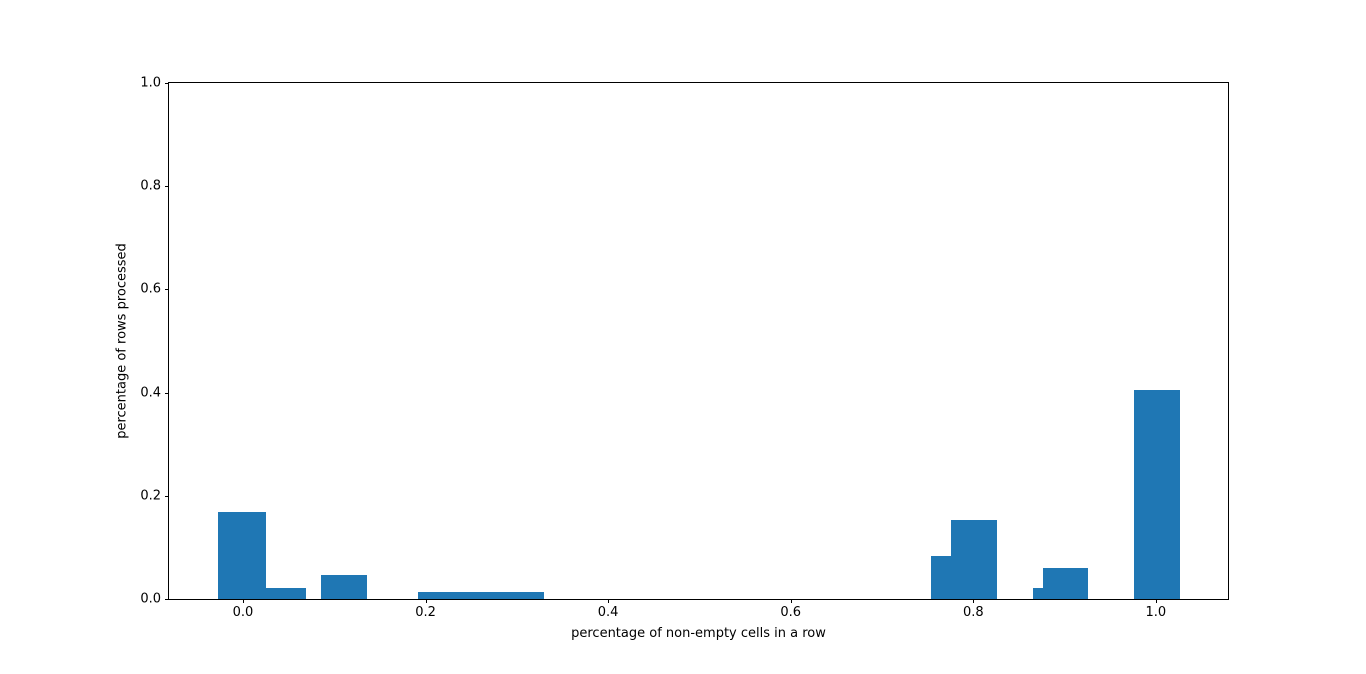  I want to click on y-tick-label: 0.6, so click(150, 289).